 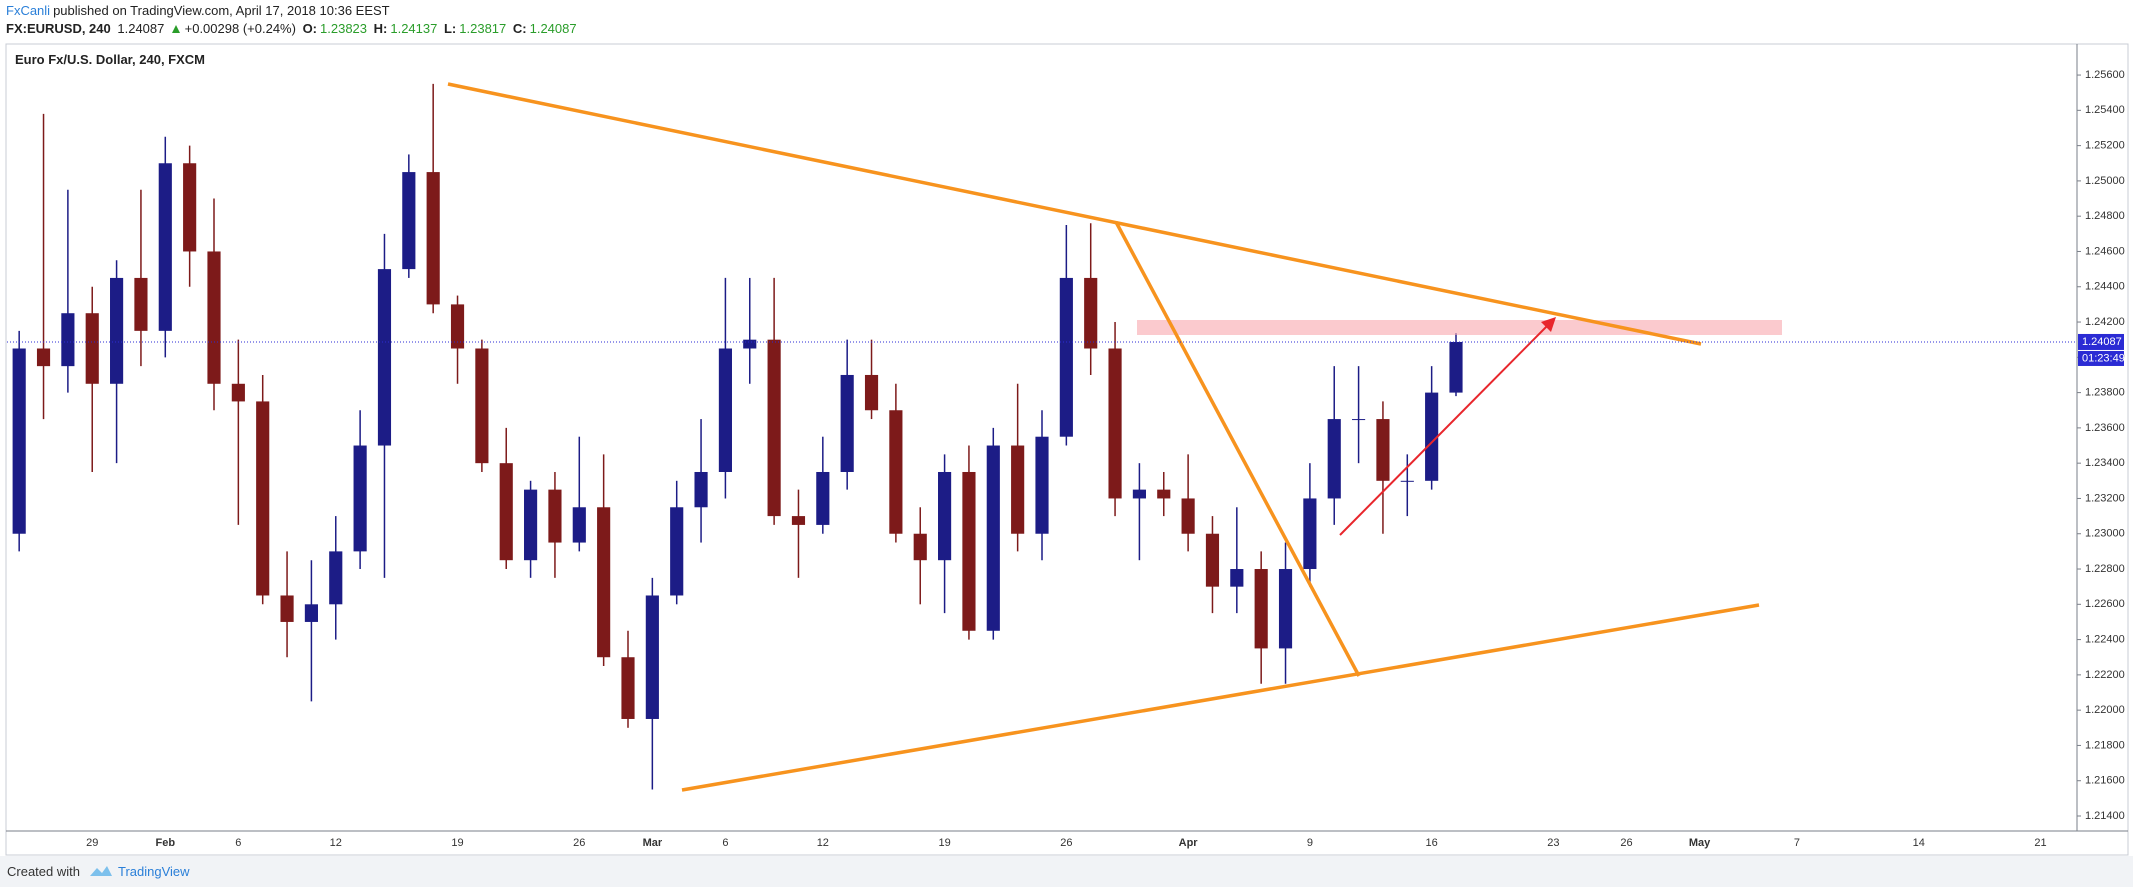 I want to click on countdown: 01:23:49, so click(x=2103, y=358).